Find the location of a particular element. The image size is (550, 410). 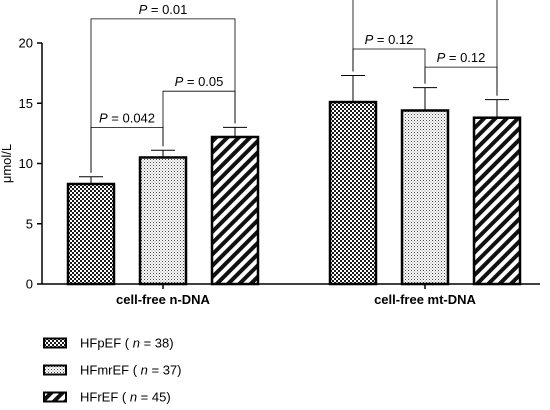

x-category-label: cell-free n-DNA is located at coordinates (163, 299).